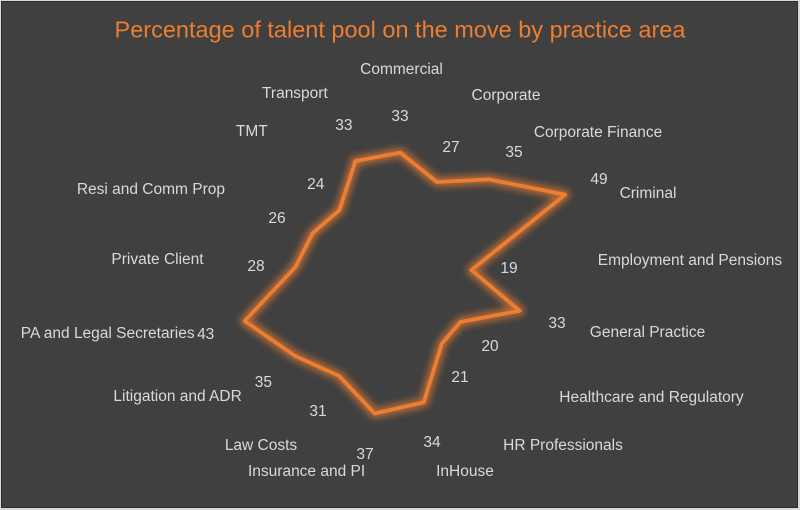  I want to click on svg-text: HR Professionals, so click(563, 445).